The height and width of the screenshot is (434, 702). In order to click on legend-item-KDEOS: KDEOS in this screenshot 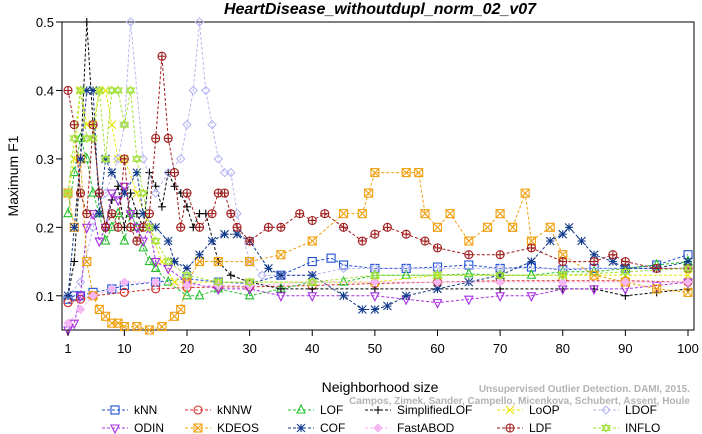, I will do `click(222, 427)`.